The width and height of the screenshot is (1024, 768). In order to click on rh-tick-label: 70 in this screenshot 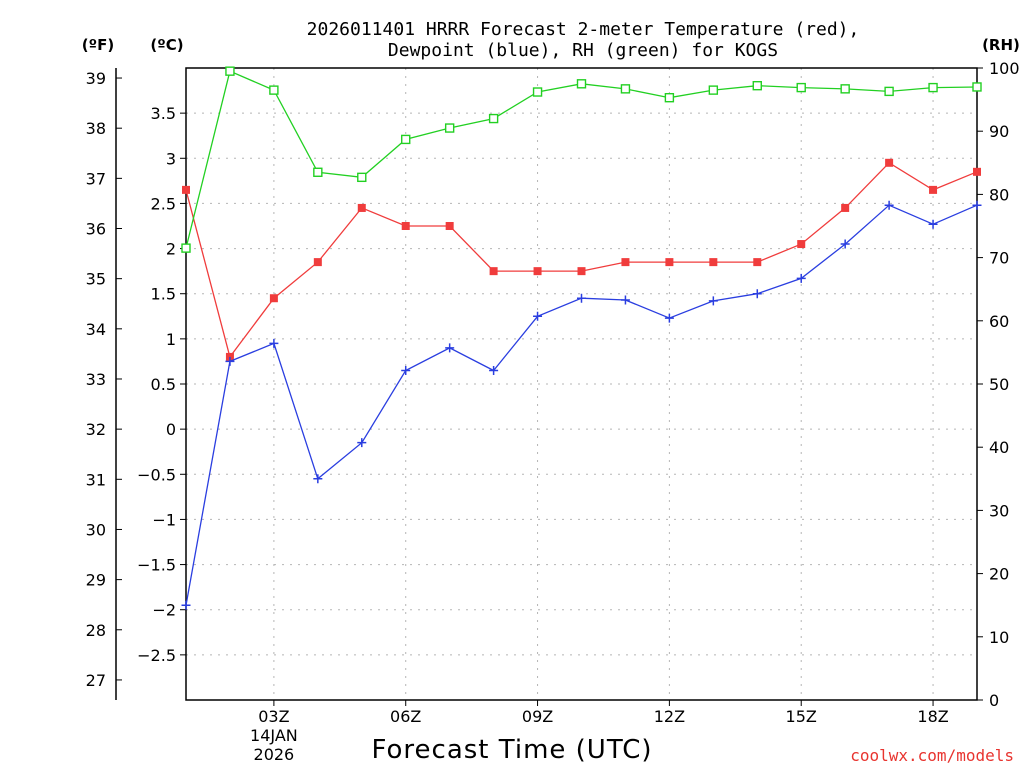, I will do `click(999, 258)`.